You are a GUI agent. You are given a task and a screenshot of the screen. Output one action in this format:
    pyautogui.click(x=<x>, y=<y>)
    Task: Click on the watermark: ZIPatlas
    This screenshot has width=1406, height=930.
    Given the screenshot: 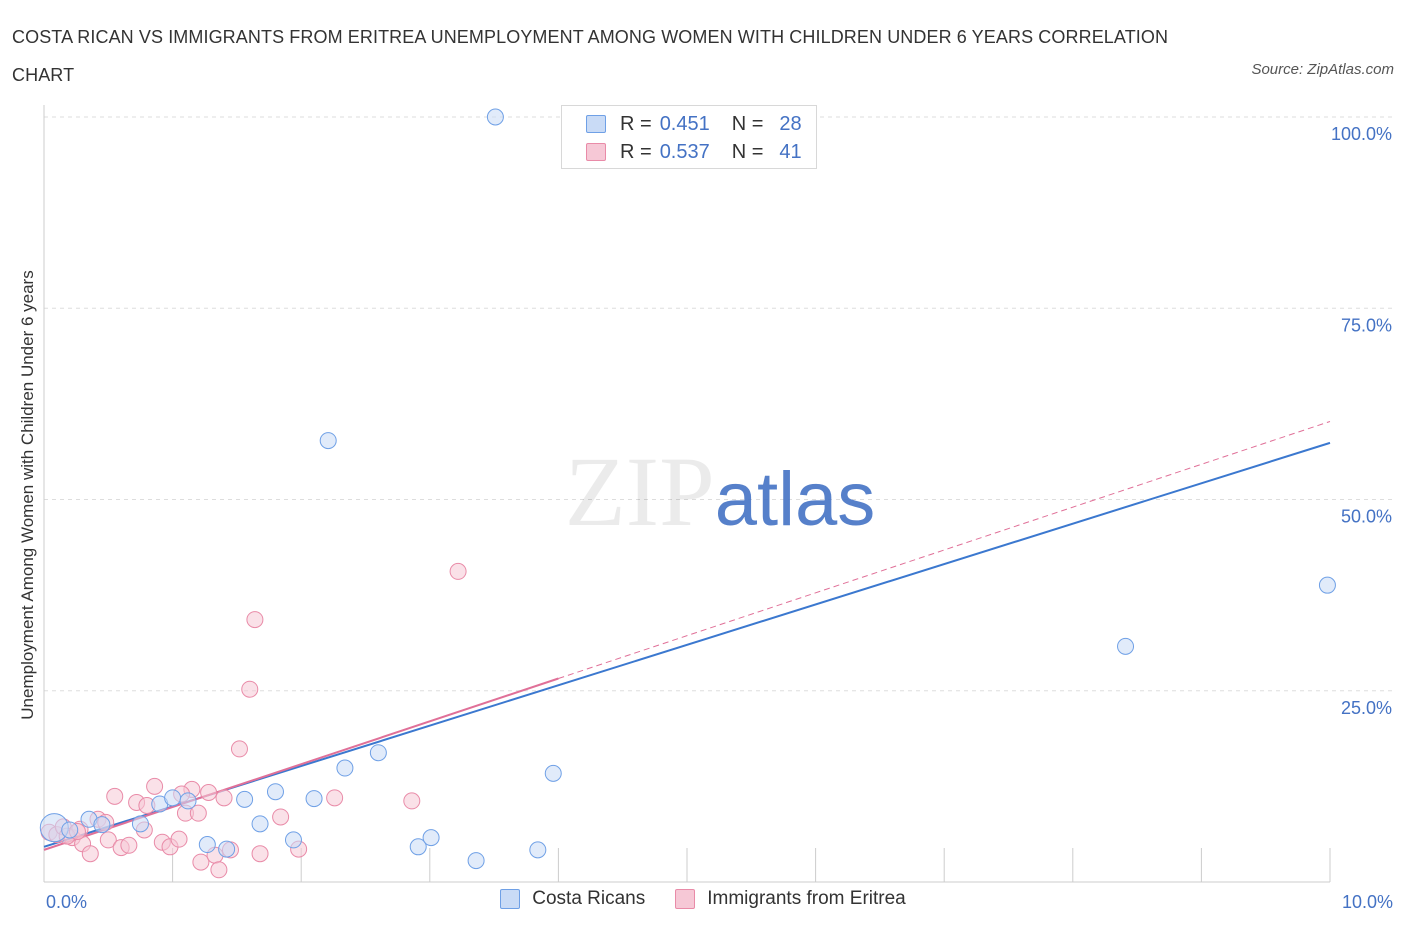 What is the action you would take?
    pyautogui.click(x=720, y=491)
    